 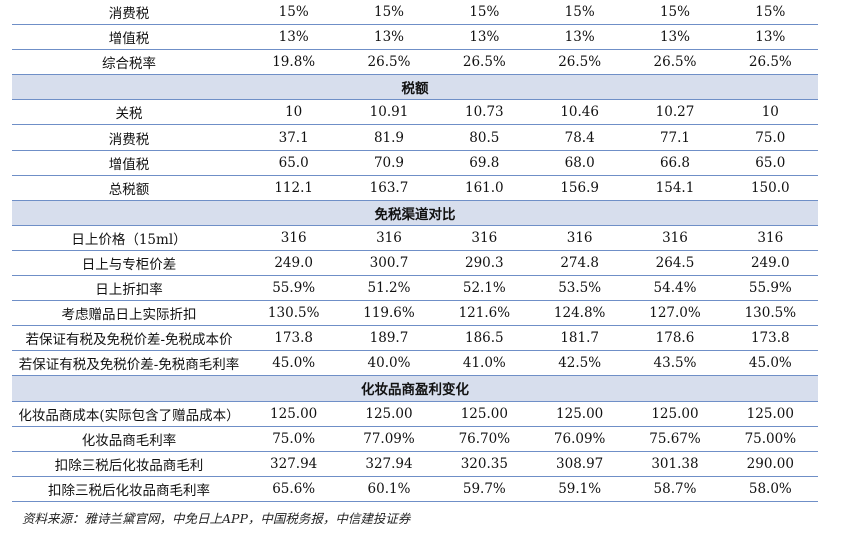 What do you see at coordinates (770, 463) in the screenshot?
I see `table-cell: 290.00` at bounding box center [770, 463].